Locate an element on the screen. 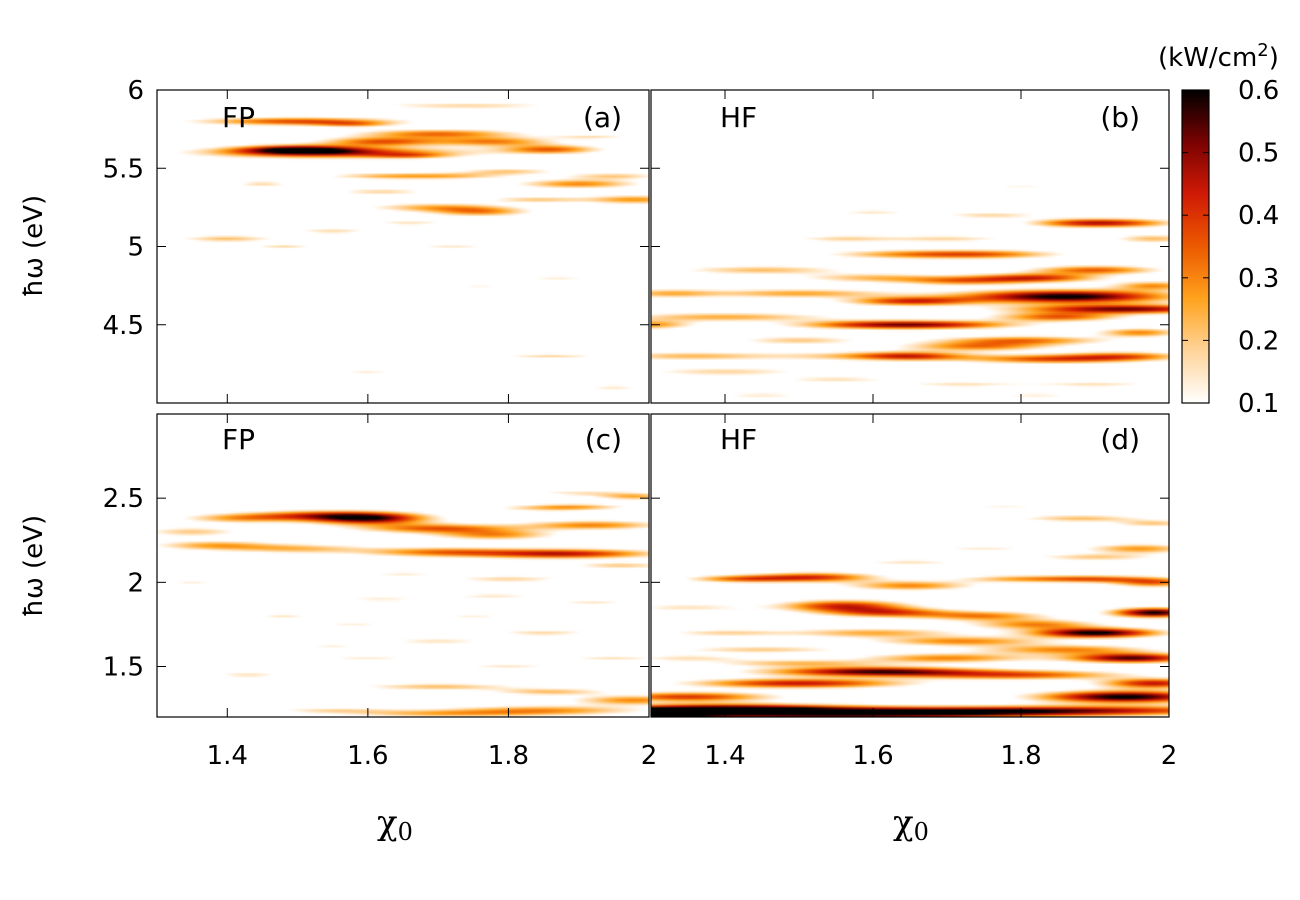  colorbar-ticks: 0.1 0.2 0.3 0.4 0.5 0.6 is located at coordinates (1230, 247).